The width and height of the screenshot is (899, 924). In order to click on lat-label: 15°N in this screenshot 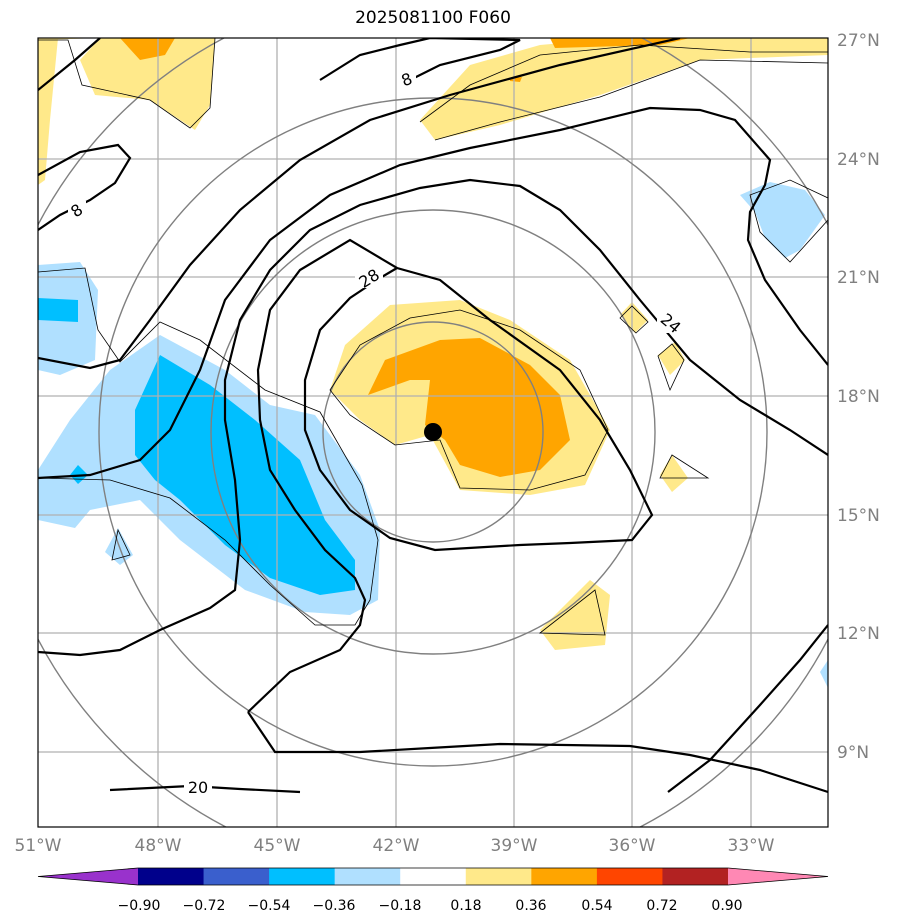, I will do `click(858, 516)`.